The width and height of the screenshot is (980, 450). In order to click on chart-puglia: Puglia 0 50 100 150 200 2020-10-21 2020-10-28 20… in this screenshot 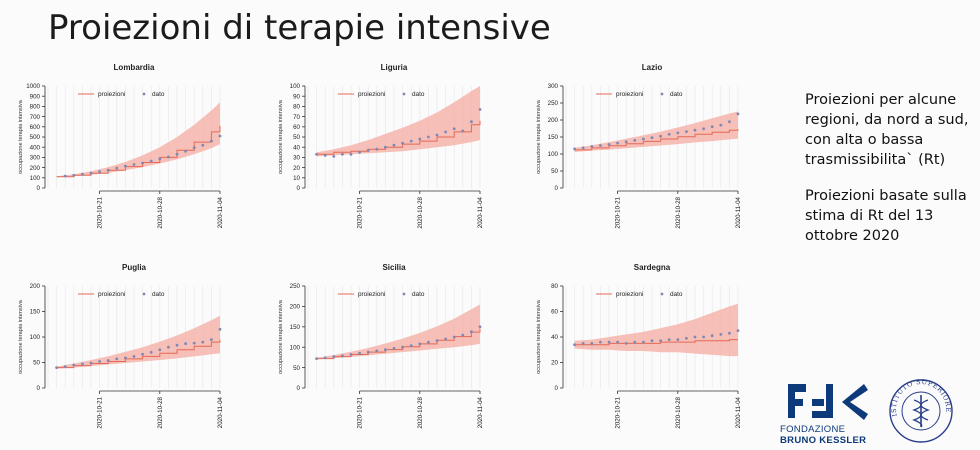, I will do `click(125, 353)`.